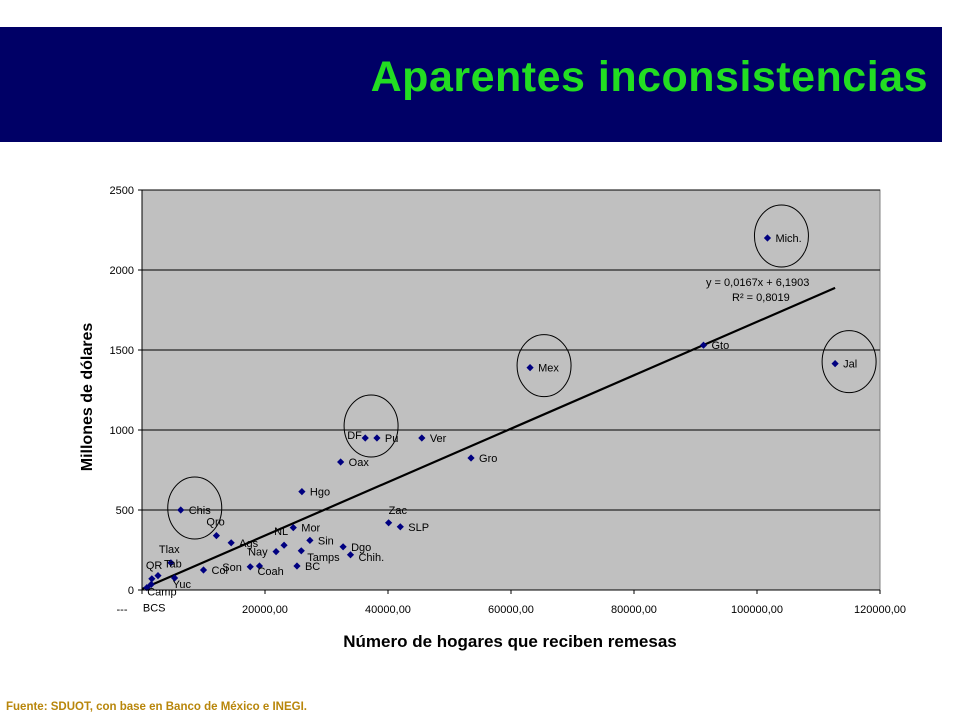 The width and height of the screenshot is (960, 720). I want to click on point-label: Mich., so click(788, 239).